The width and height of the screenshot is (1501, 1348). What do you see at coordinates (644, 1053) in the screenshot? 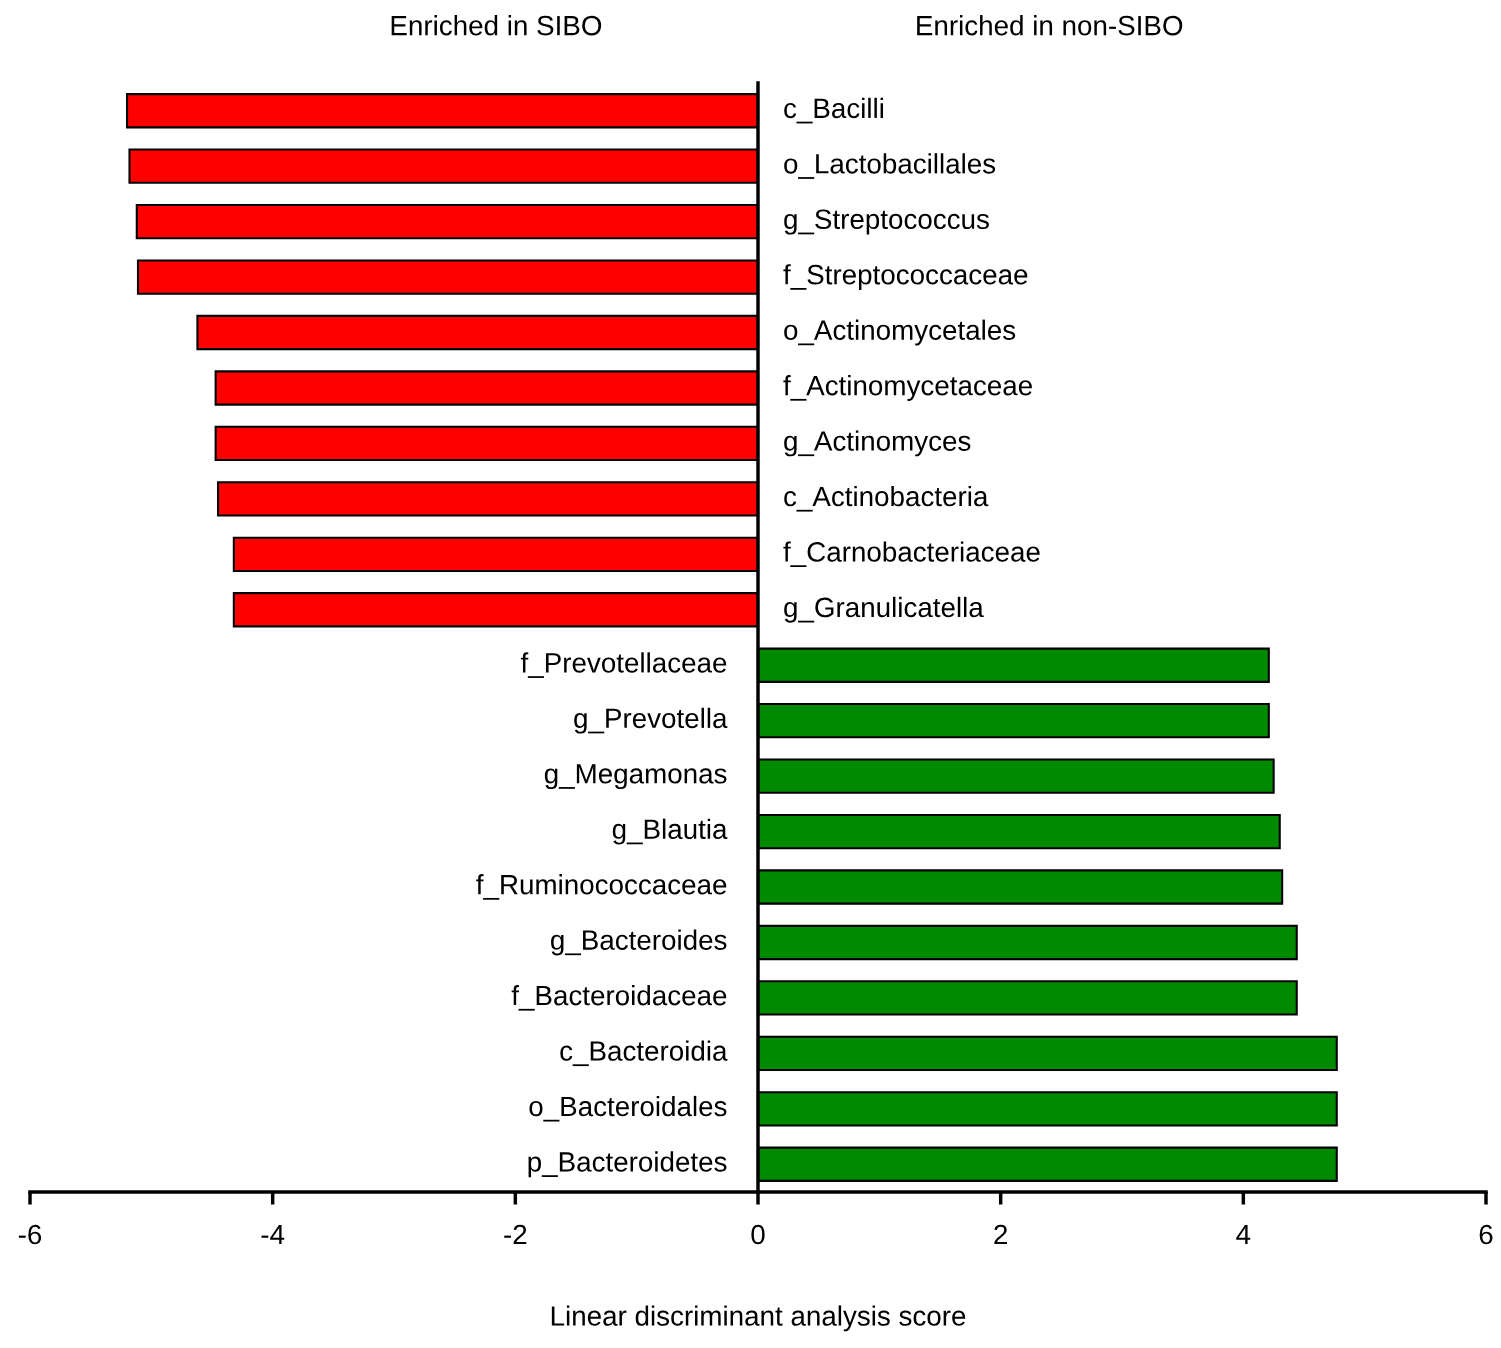
I see `y-tick-label: c_Bacteroidia` at bounding box center [644, 1053].